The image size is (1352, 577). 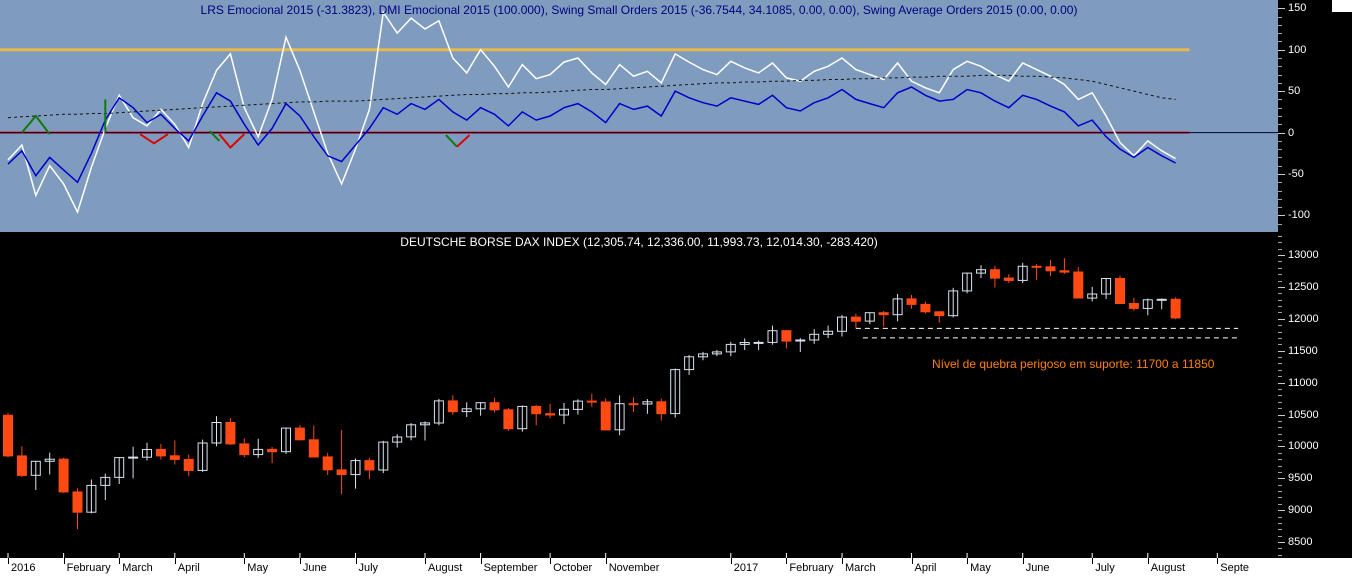 I want to click on x-axis-label: September, so click(x=510, y=568).